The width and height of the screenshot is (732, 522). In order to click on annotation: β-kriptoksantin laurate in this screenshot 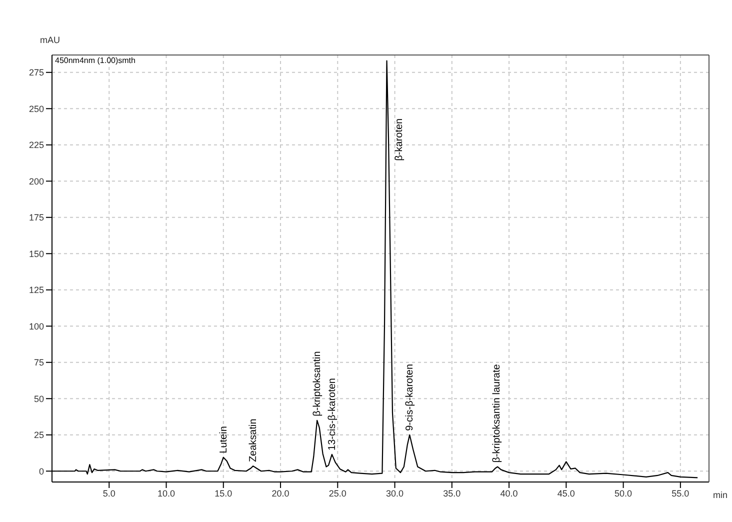, I will do `click(496, 413)`.